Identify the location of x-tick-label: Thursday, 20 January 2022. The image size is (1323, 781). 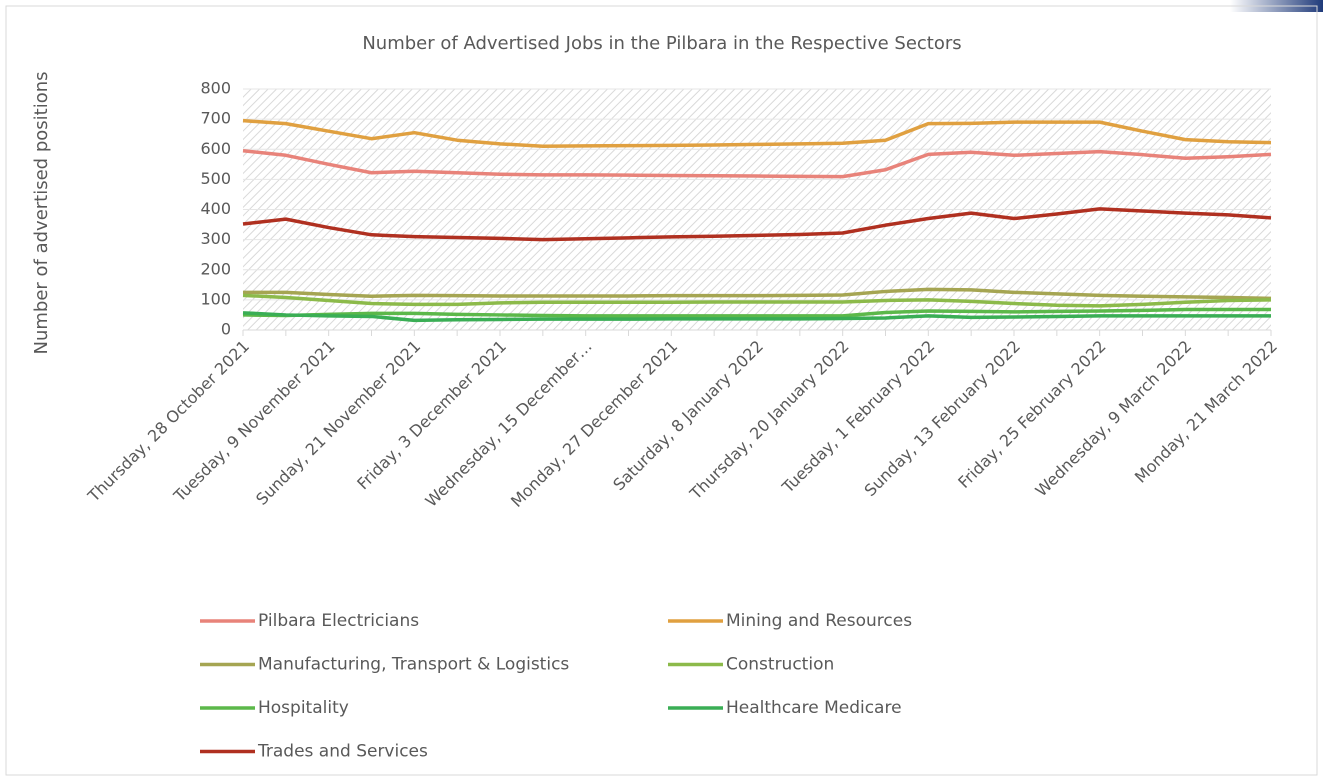
(768, 420).